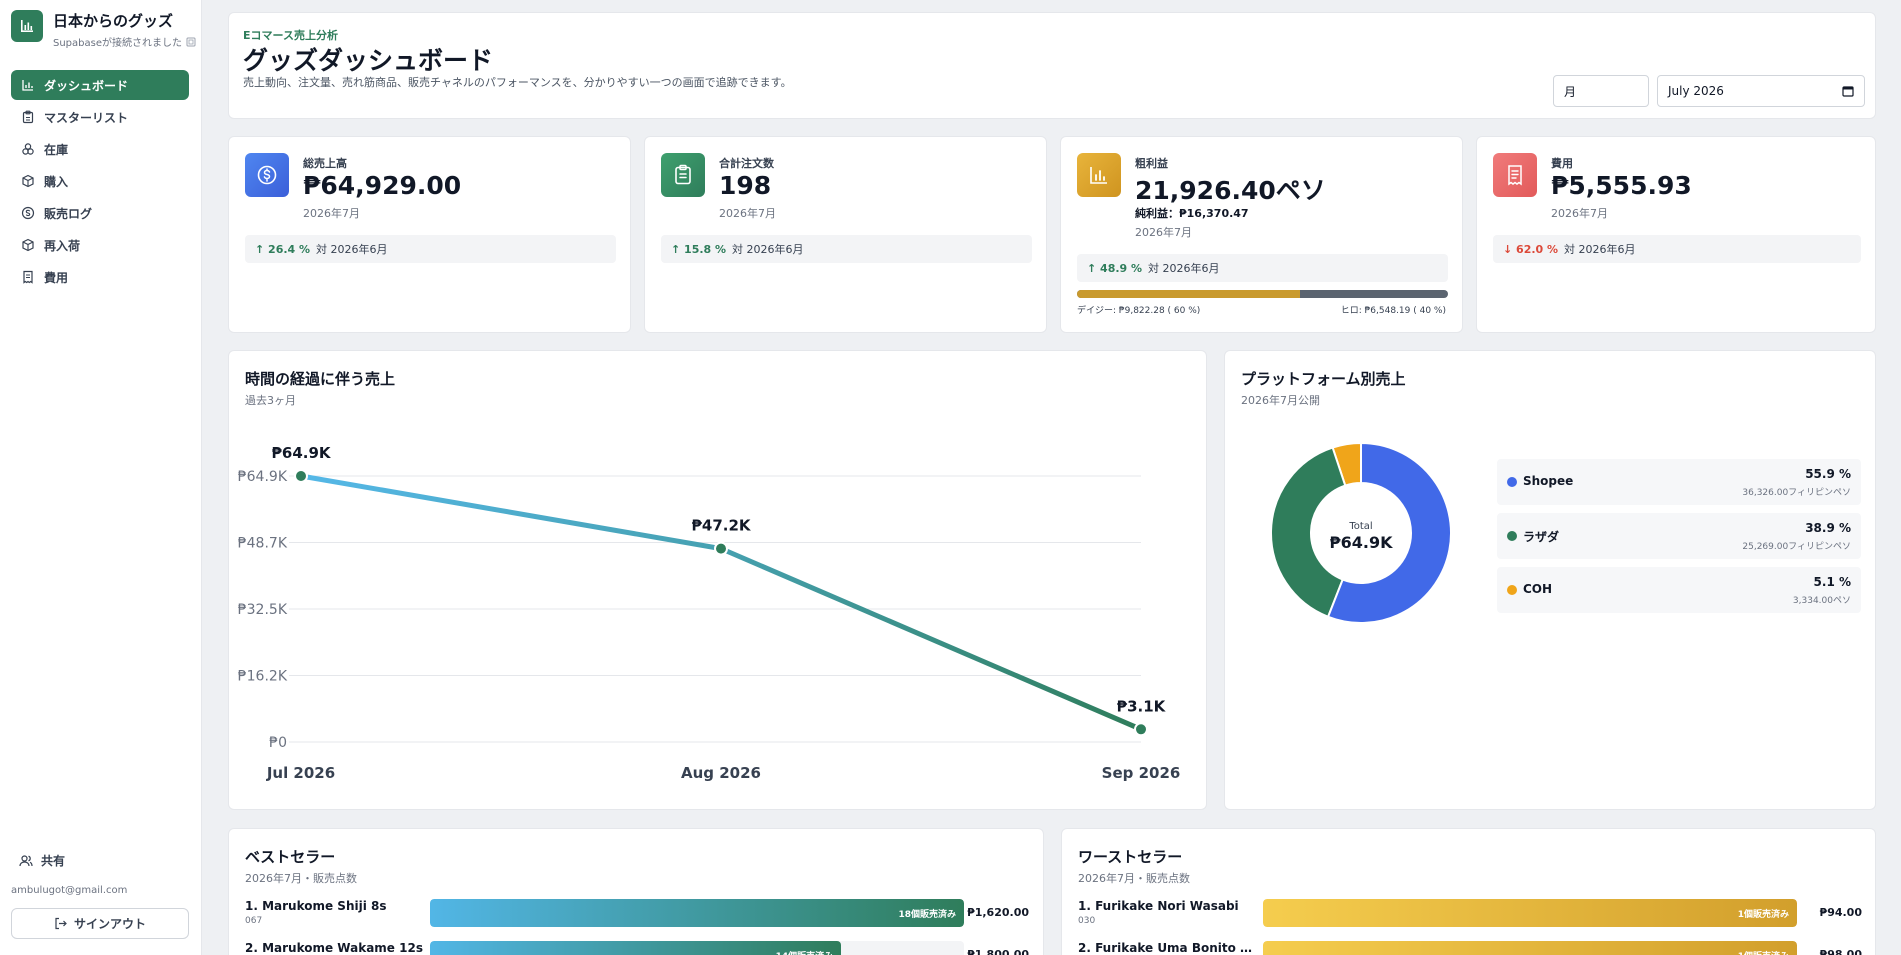 This screenshot has height=955, width=1901. Describe the element at coordinates (697, 913) in the screenshot. I see `seller-bar-track: 18個販売済み` at that location.